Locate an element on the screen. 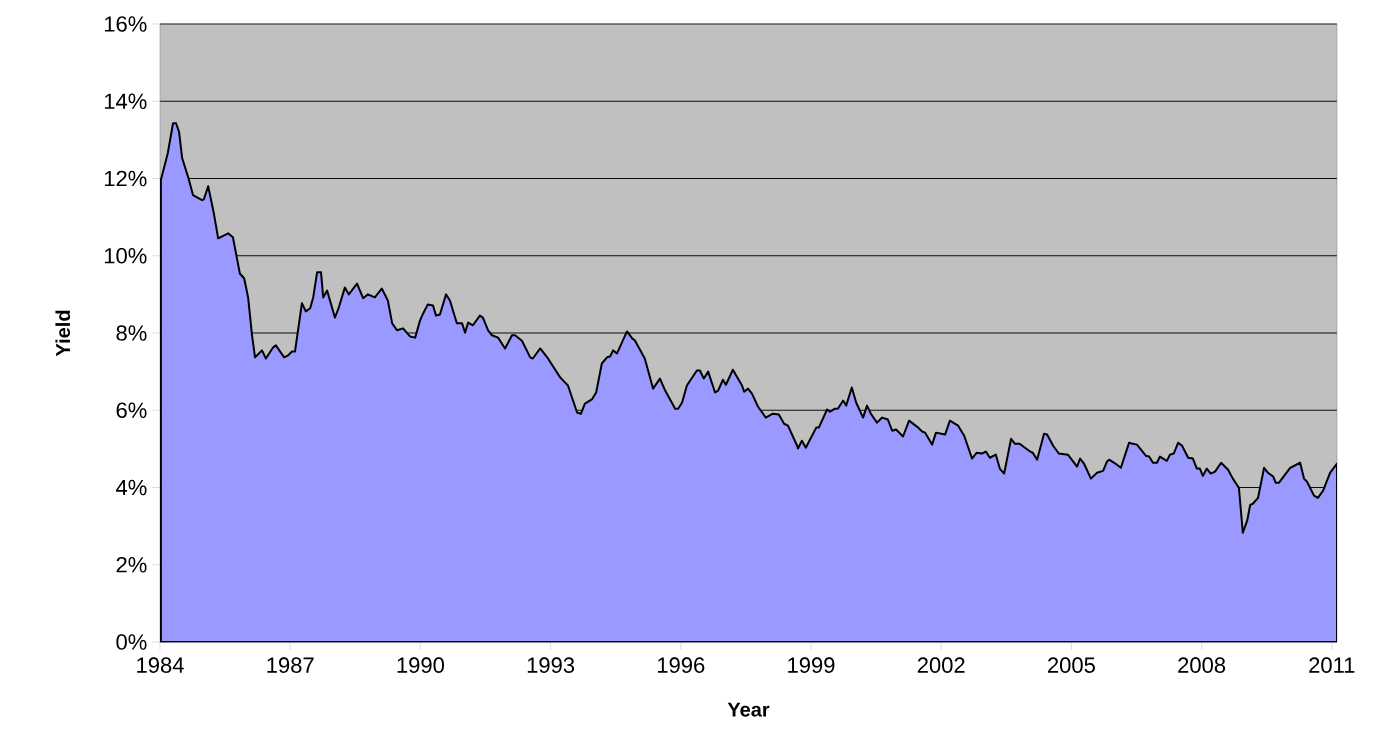 The width and height of the screenshot is (1381, 756). y-tick-label: 4% is located at coordinates (131, 487).